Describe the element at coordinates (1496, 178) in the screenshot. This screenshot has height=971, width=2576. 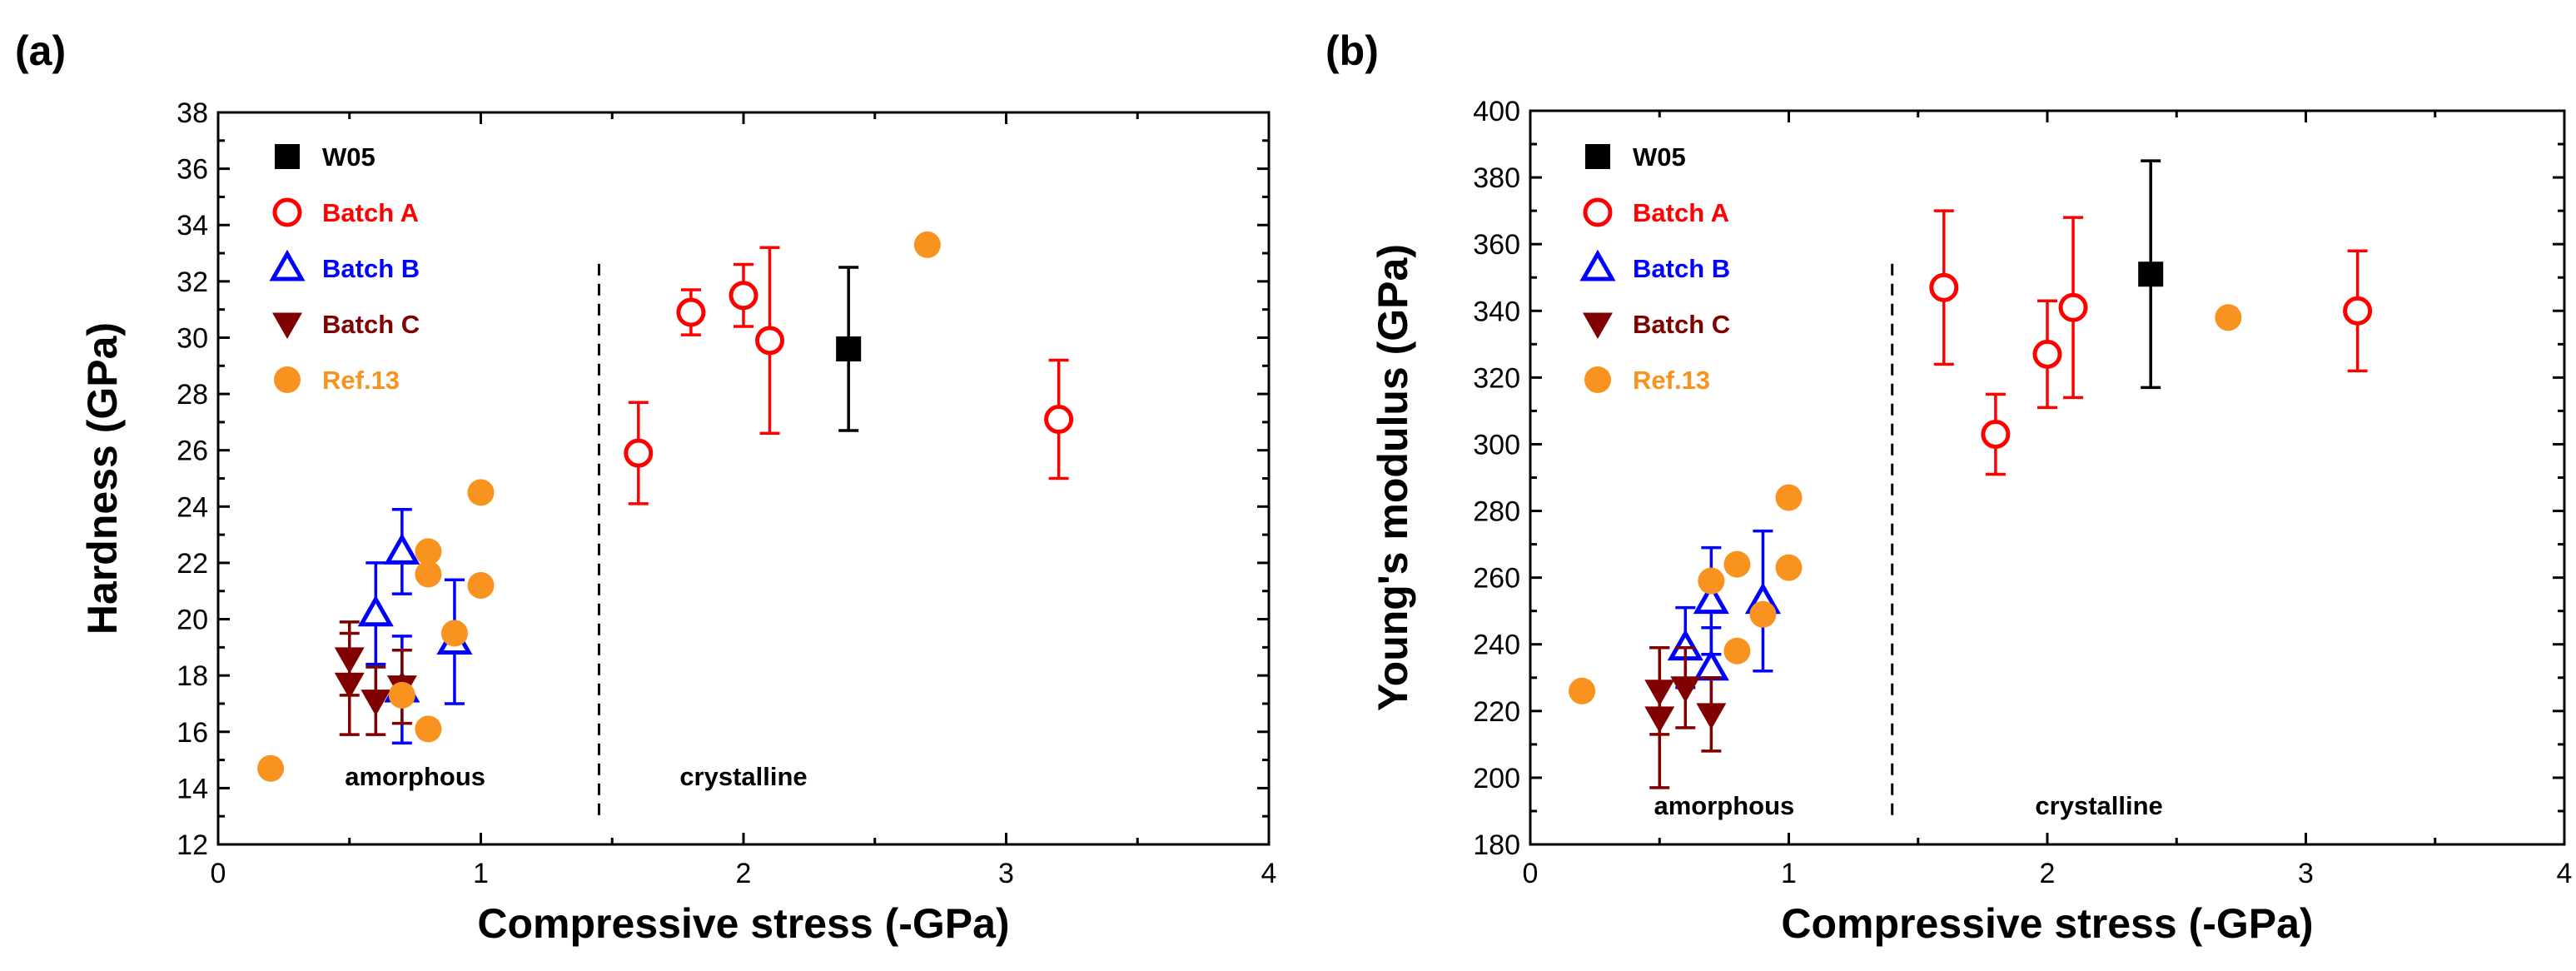
I see `y-tick-label: 380` at that location.